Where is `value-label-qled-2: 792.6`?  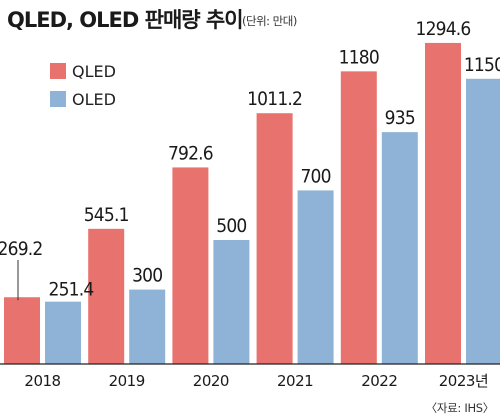
value-label-qled-2: 792.6 is located at coordinates (190, 153).